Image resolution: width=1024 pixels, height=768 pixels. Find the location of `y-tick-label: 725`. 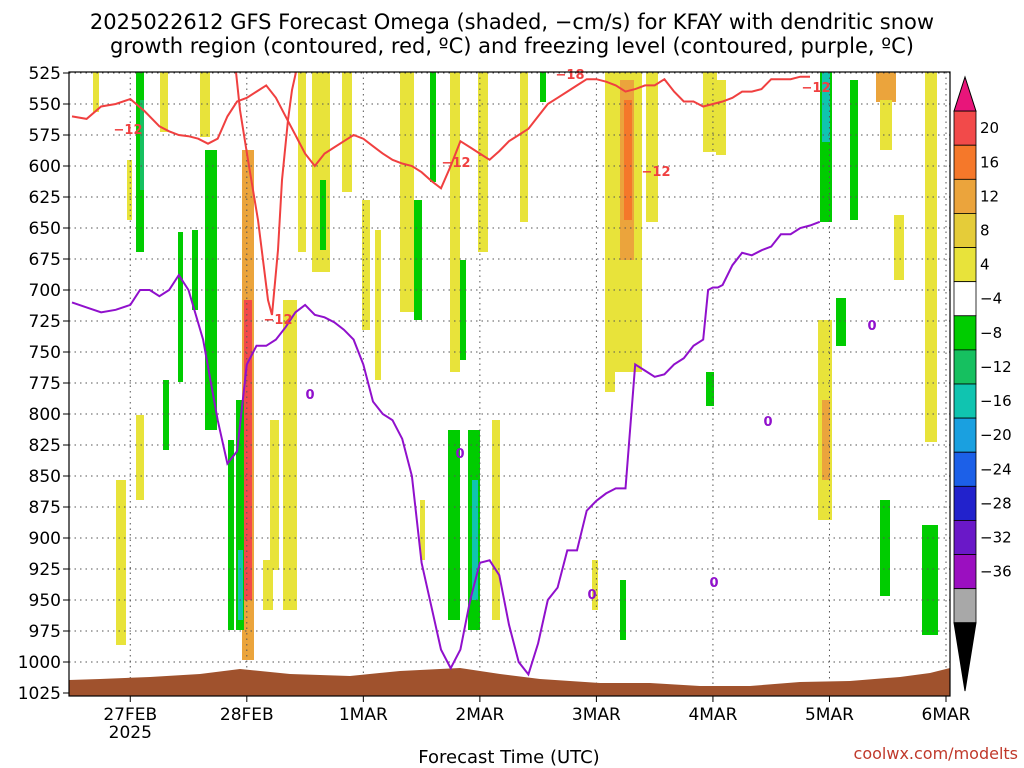

y-tick-label: 725 is located at coordinates (45, 322).